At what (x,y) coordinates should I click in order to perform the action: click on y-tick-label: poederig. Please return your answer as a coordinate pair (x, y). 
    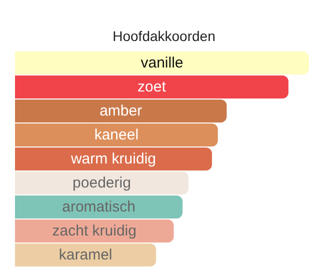
    Looking at the image, I should click on (101, 183).